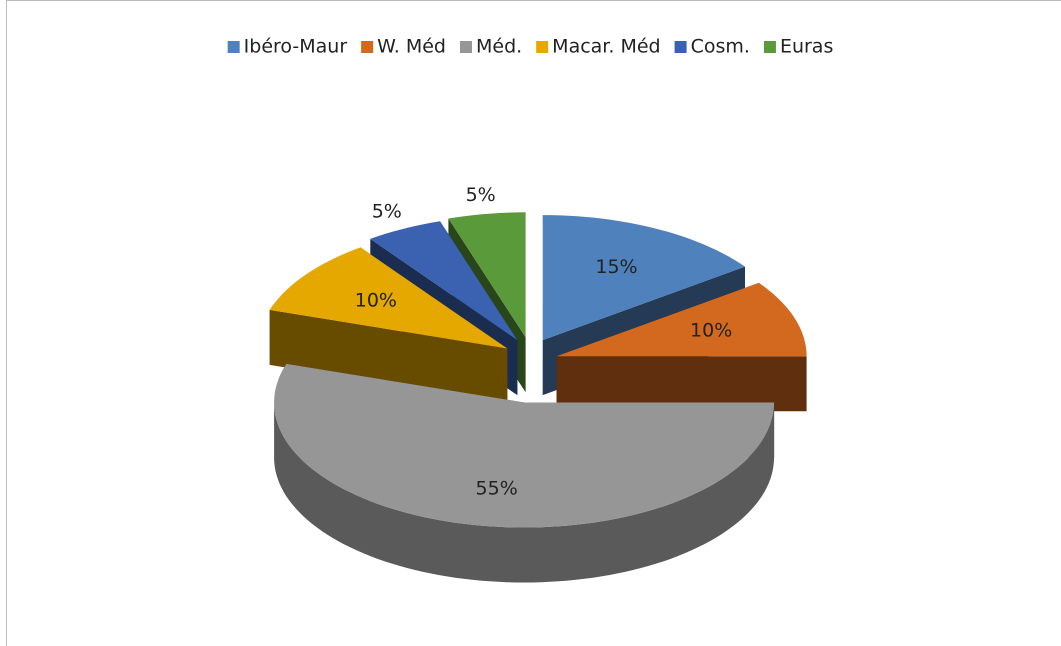 Image resolution: width=1061 pixels, height=646 pixels. What do you see at coordinates (497, 488) in the screenshot?
I see `data-label: 55%` at bounding box center [497, 488].